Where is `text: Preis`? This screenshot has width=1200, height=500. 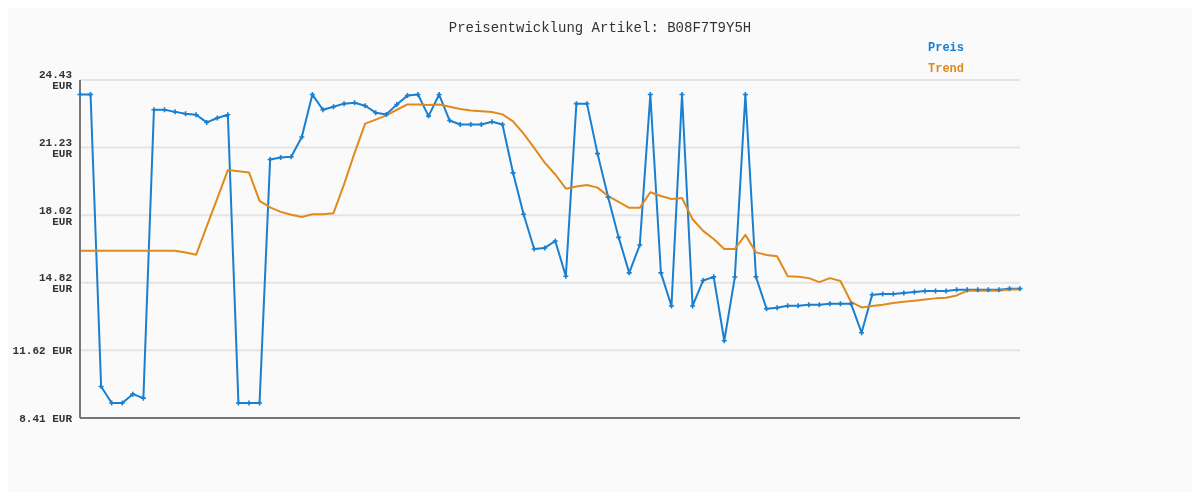
text: Preis is located at coordinates (946, 48).